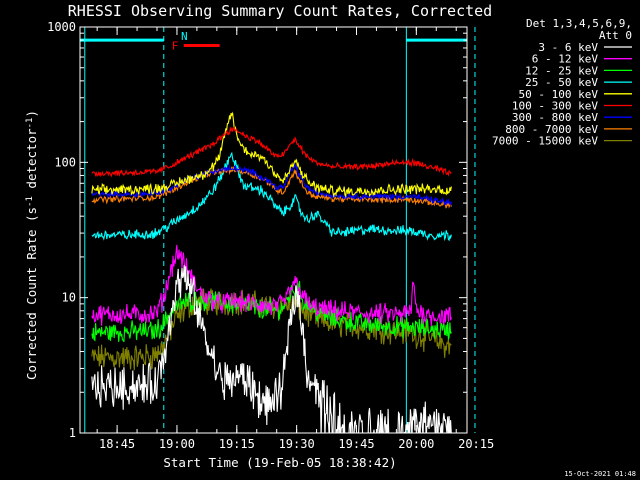 The width and height of the screenshot is (640, 480). I want to click on y-tick-label: 1000, so click(61, 27).